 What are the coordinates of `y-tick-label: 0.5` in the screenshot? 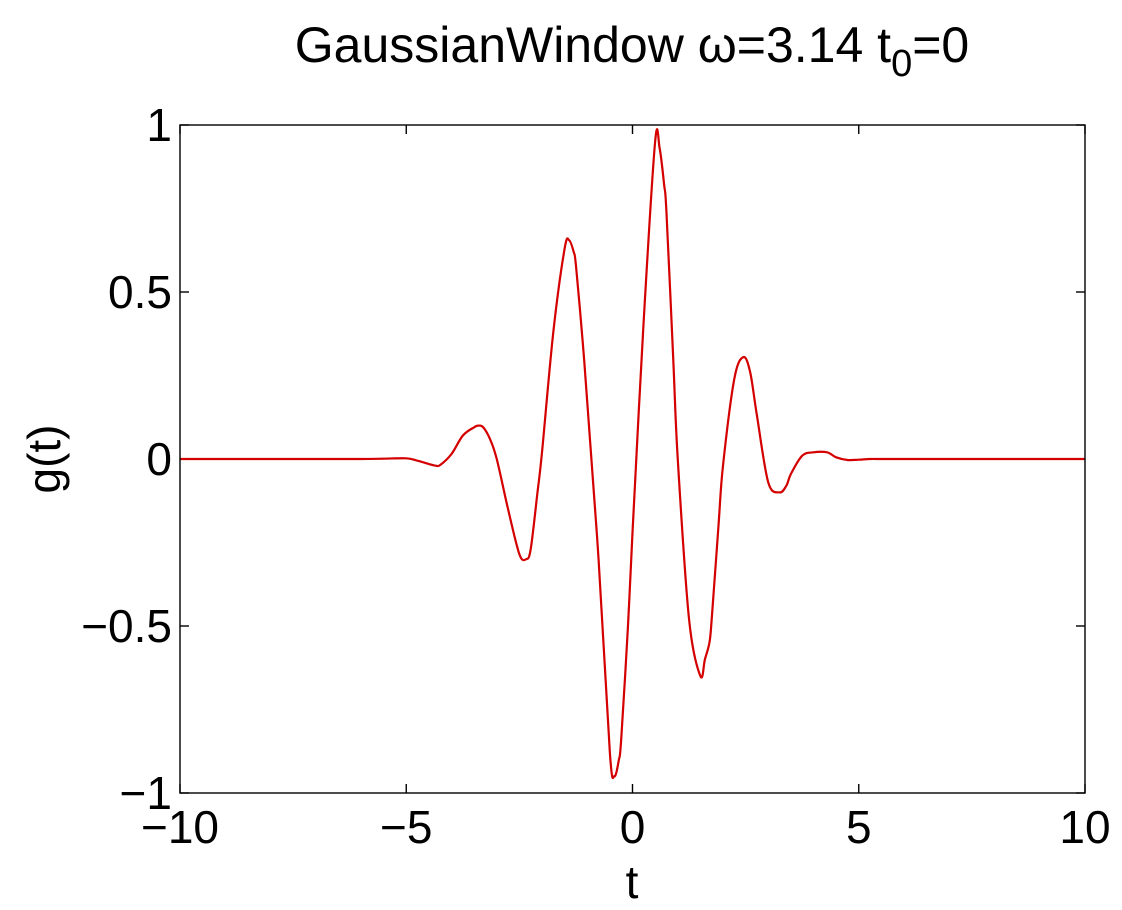 It's located at (140, 292).